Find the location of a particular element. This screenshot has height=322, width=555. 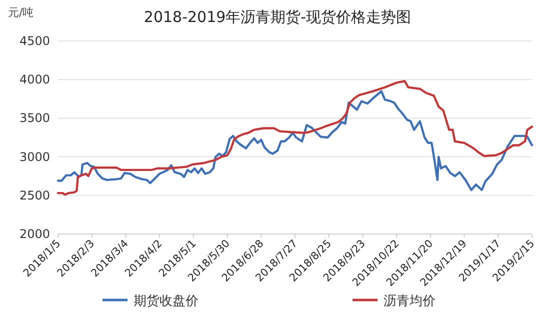

ylabel: 元/吨 is located at coordinates (21, 12).